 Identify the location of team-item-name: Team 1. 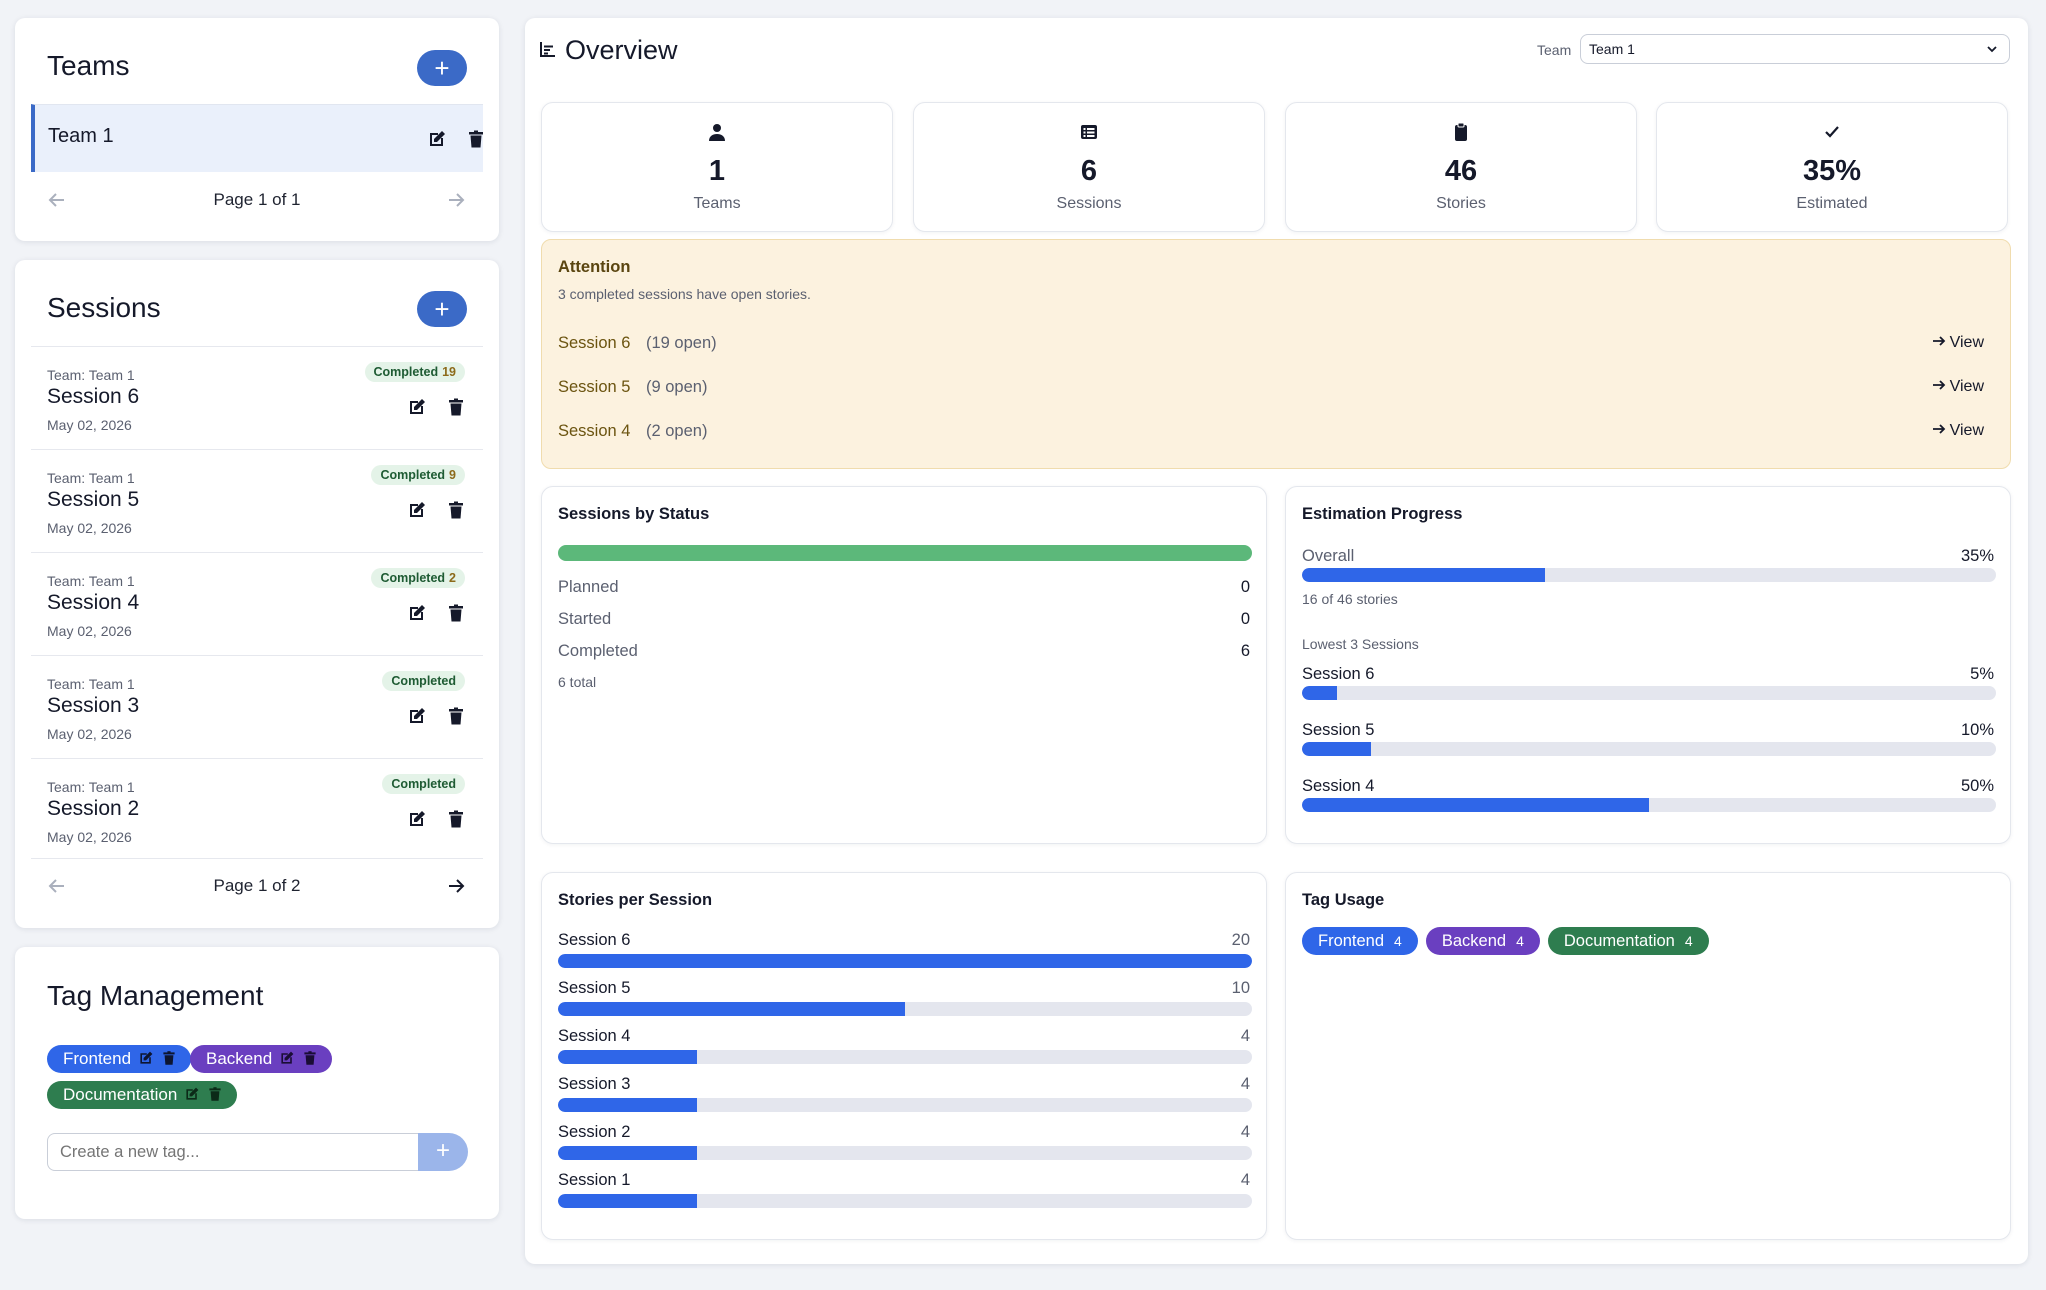
(81, 136).